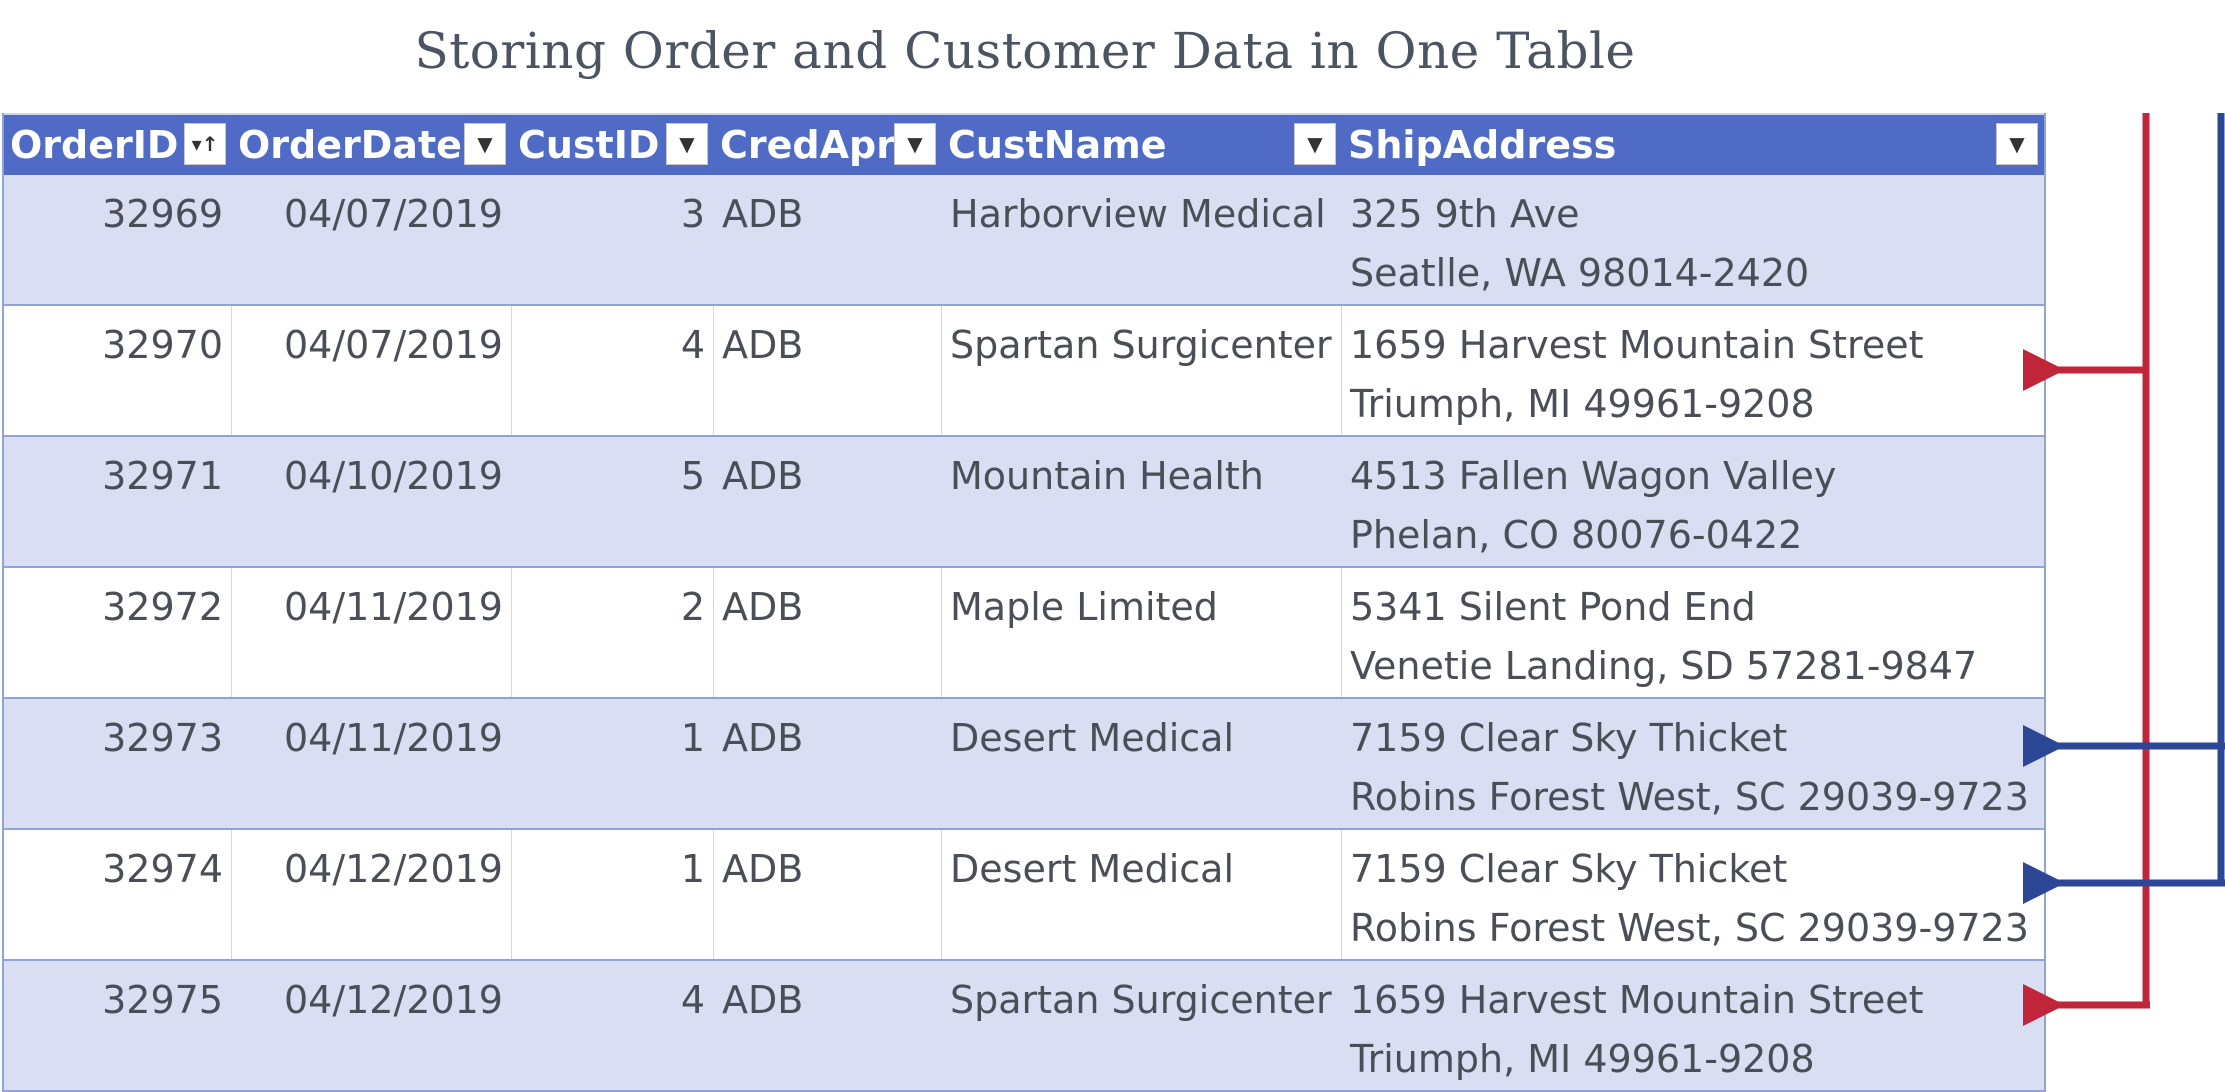 This screenshot has width=2225, height=1092. What do you see at coordinates (1693, 239) in the screenshot?
I see `cell-shipaddress: 325 9th Ave Seatlle, WA 98014-2420` at bounding box center [1693, 239].